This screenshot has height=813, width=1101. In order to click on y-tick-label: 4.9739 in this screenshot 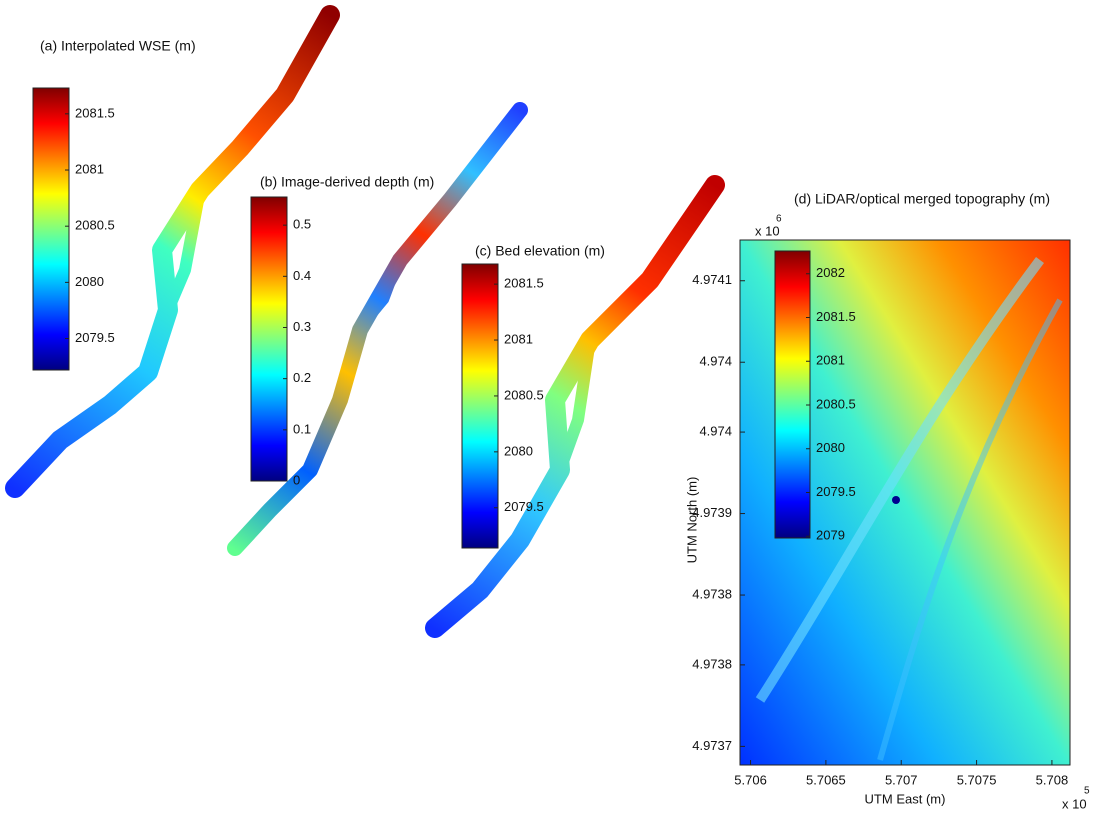, I will do `click(712, 512)`.